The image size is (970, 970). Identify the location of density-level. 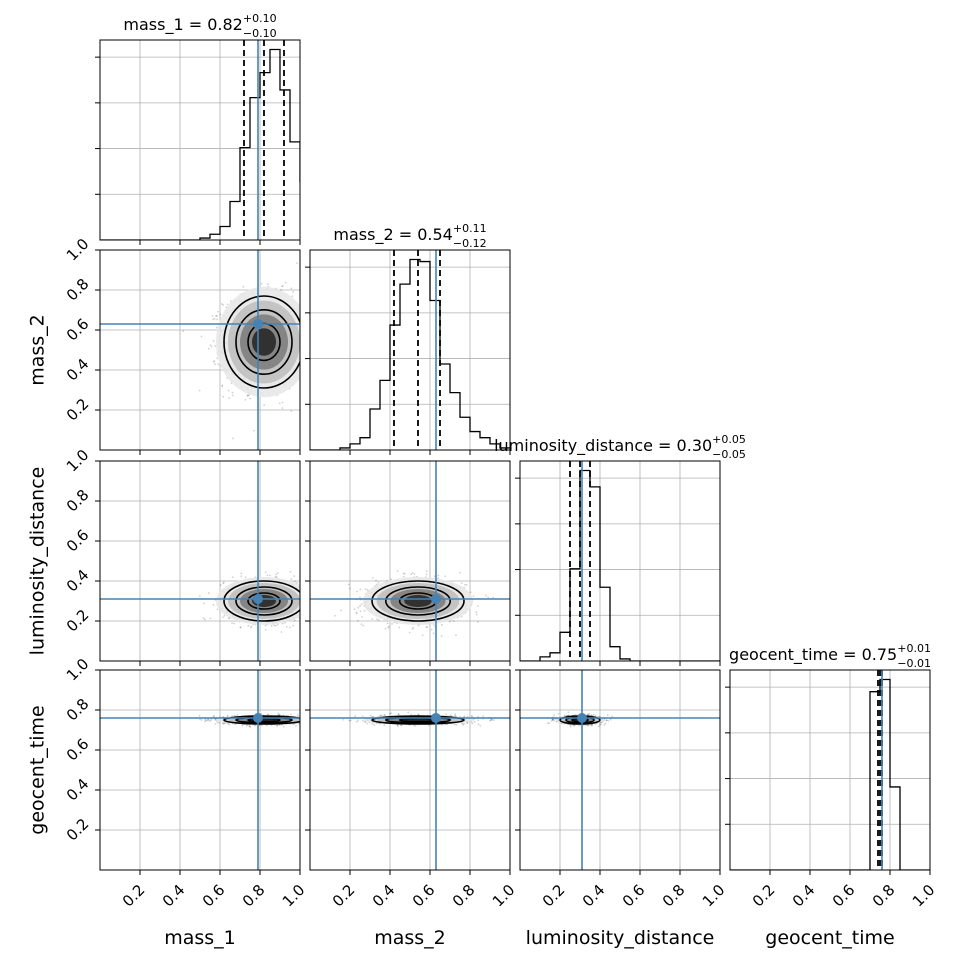
(418, 601).